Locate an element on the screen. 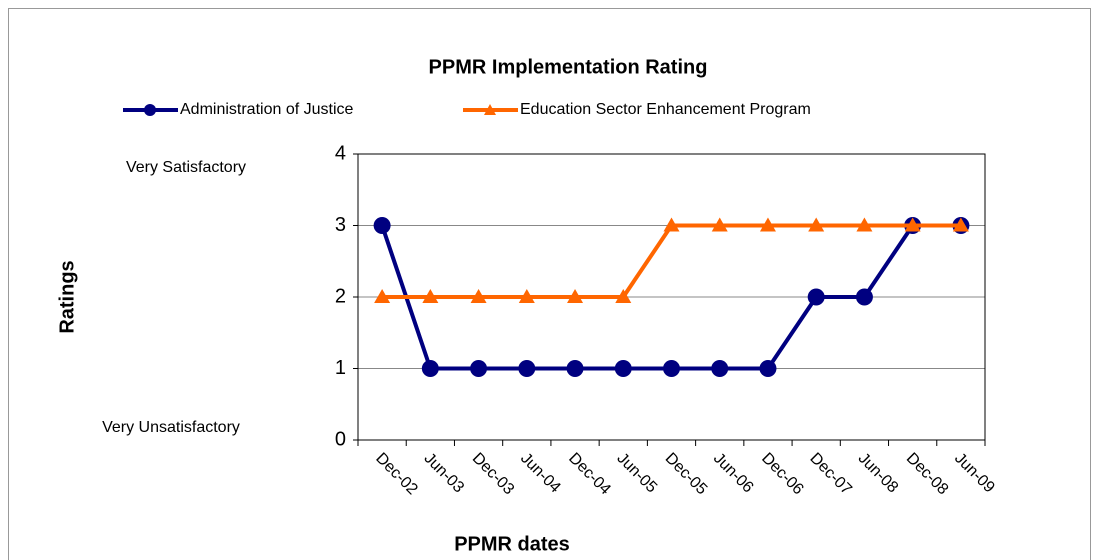 Image resolution: width=1099 pixels, height=560 pixels. x-tick-label: Dec-08 is located at coordinates (927, 474).